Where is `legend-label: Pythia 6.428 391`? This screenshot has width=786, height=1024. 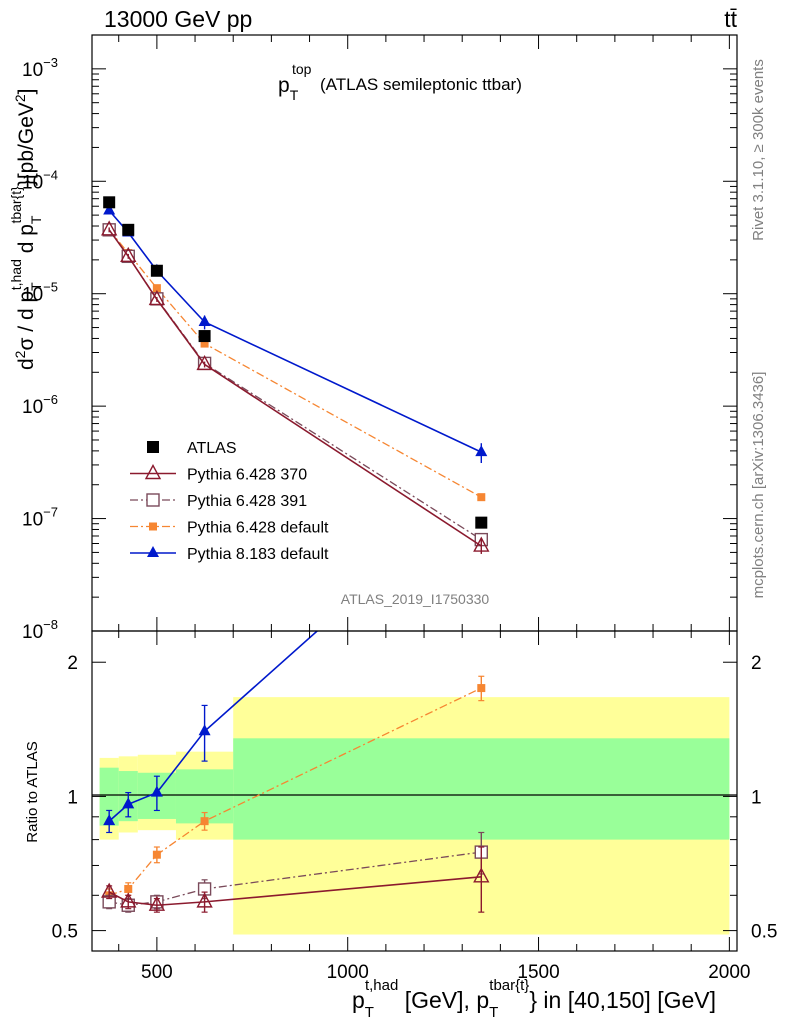
legend-label: Pythia 6.428 391 is located at coordinates (247, 501).